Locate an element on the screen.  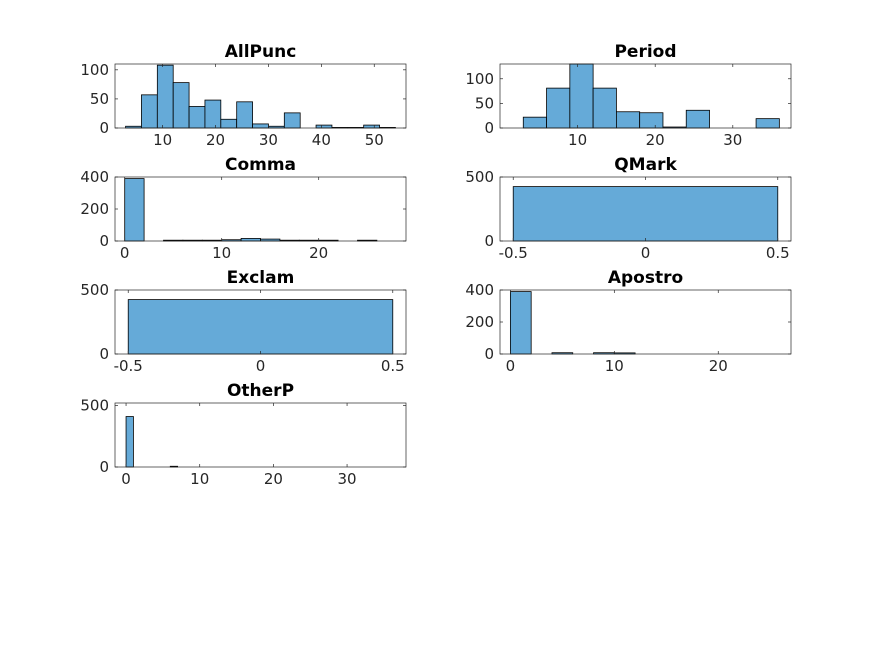
subplot-allpunc: 10 20 30 40 50 0 50 100 AllPunc is located at coordinates (243, 95).